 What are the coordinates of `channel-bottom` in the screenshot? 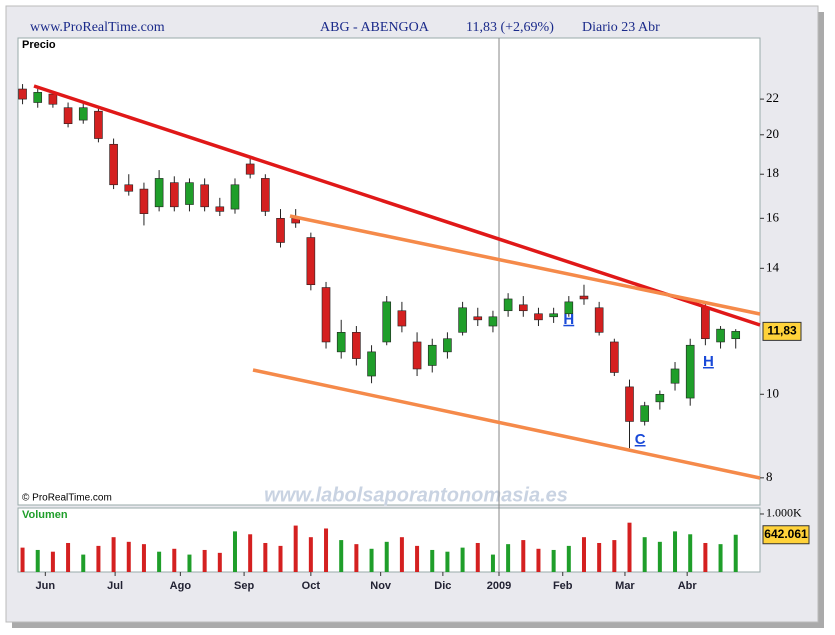 It's located at (506, 424).